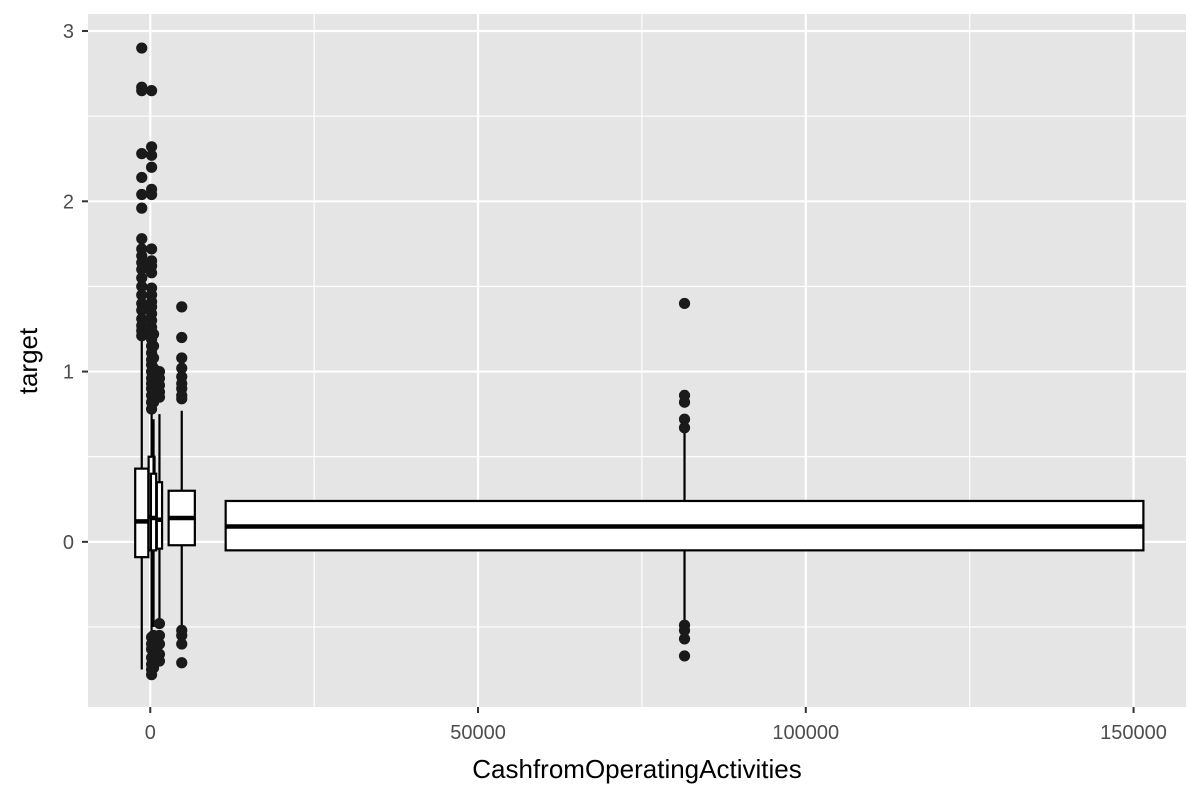 The image size is (1200, 805). Describe the element at coordinates (28, 360) in the screenshot. I see `y-axis-title: target` at that location.